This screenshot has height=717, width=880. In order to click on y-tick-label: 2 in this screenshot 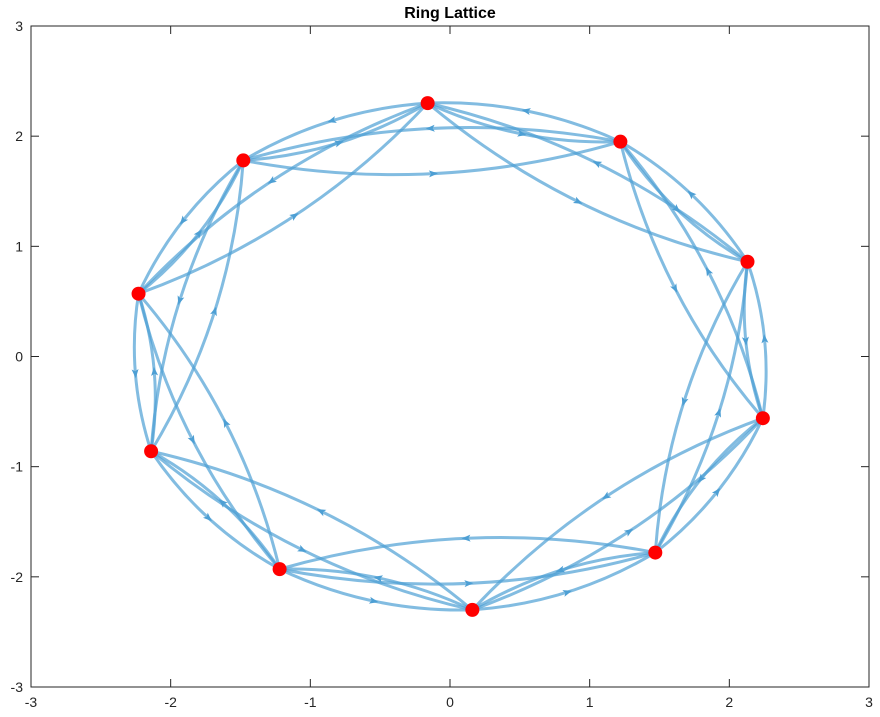, I will do `click(19, 136)`.